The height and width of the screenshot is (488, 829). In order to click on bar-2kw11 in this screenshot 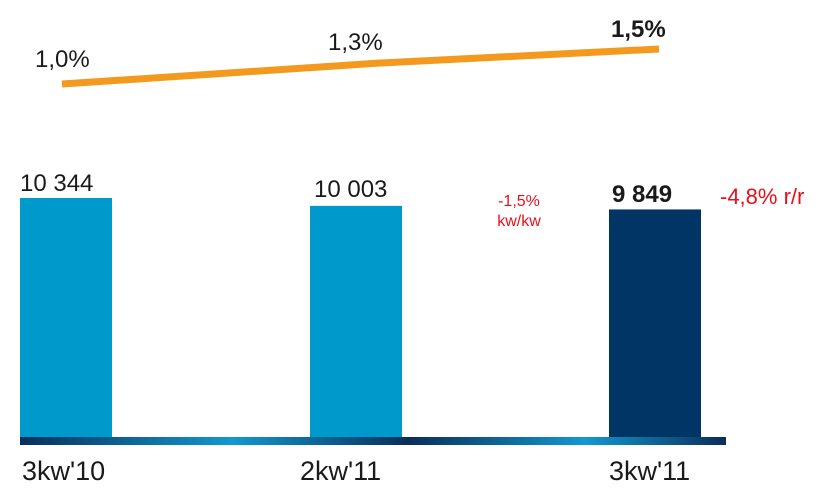, I will do `click(356, 321)`.